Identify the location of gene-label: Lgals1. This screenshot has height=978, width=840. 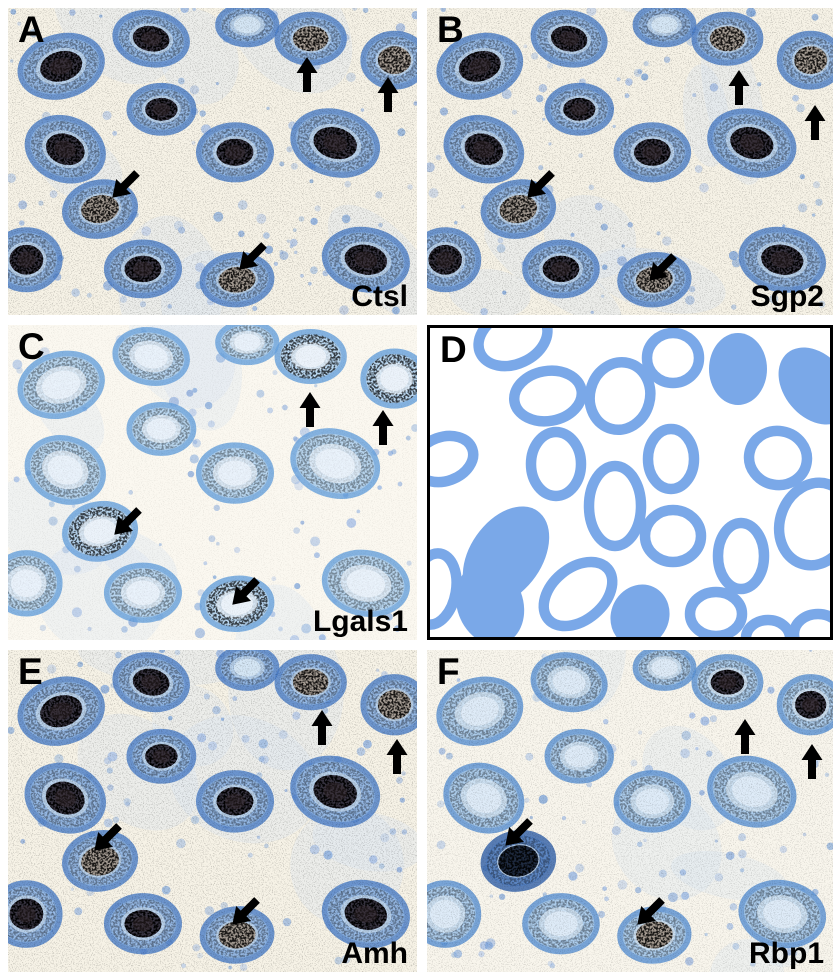
(360, 621).